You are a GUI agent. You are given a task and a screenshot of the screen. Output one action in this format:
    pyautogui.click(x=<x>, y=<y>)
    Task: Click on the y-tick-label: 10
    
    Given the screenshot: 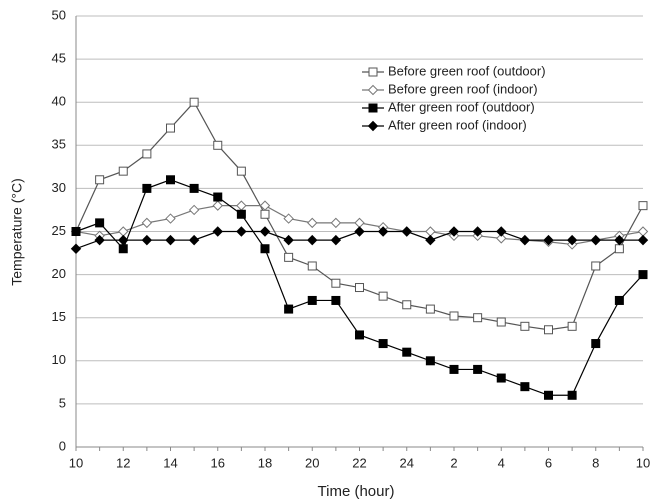 What is the action you would take?
    pyautogui.click(x=59, y=359)
    